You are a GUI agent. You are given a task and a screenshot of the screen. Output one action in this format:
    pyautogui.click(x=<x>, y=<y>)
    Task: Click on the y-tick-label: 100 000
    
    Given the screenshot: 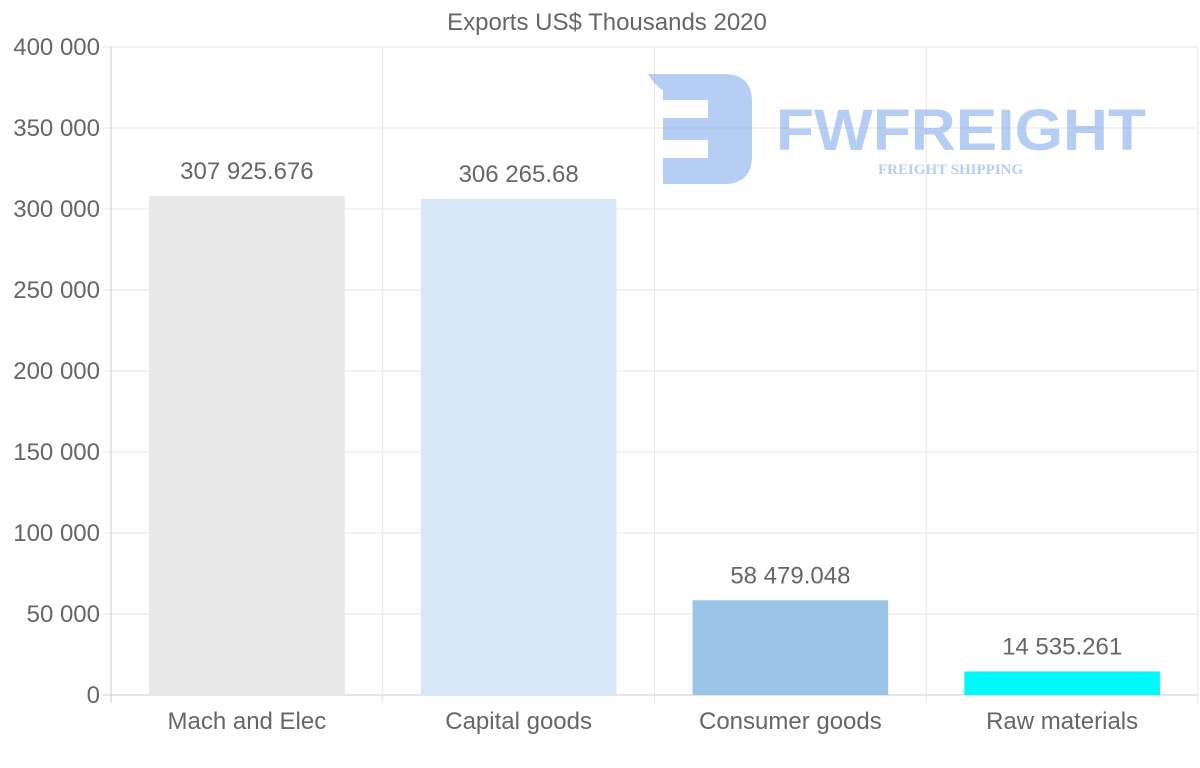 What is the action you would take?
    pyautogui.click(x=56, y=533)
    